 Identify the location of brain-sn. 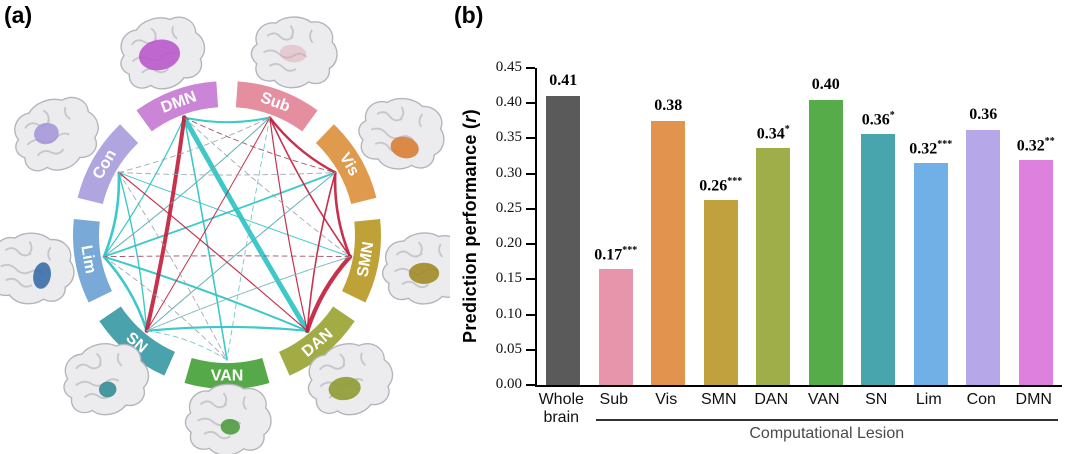
(106, 379).